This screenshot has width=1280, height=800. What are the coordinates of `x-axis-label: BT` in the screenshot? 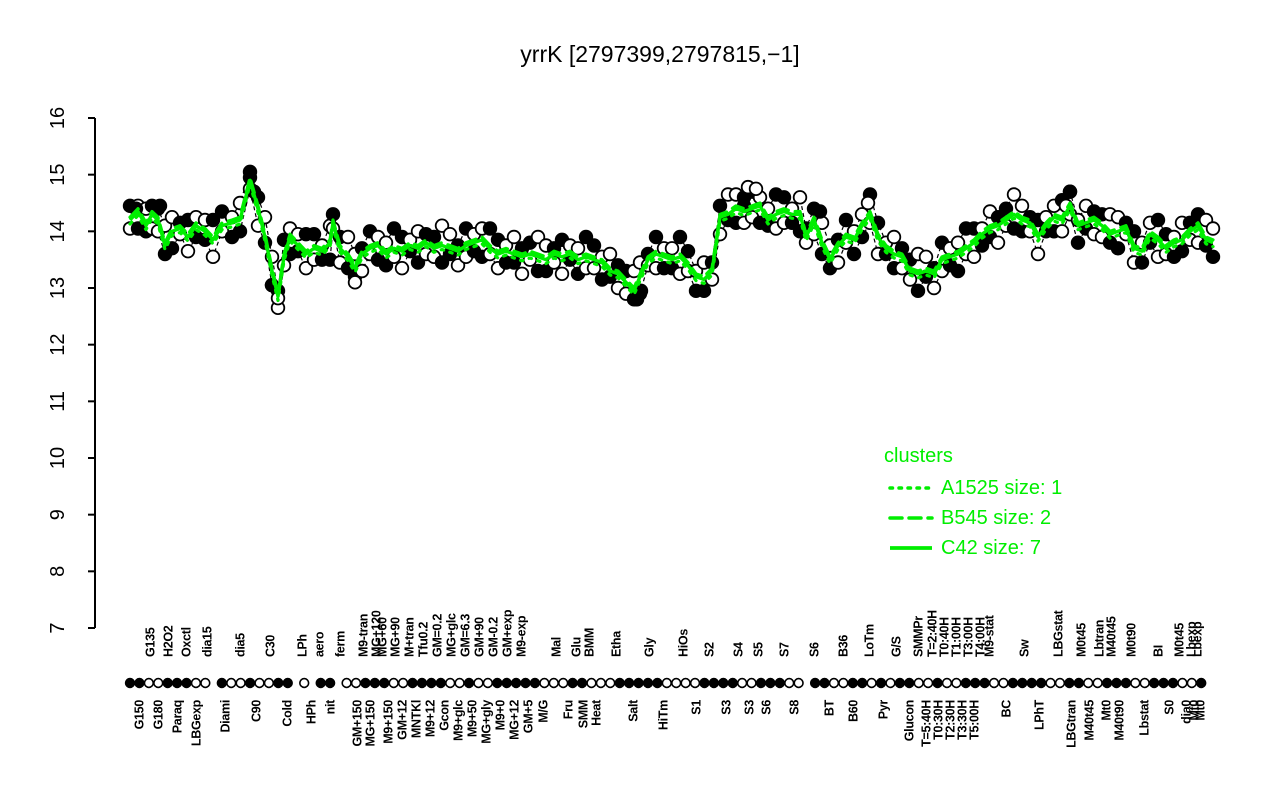 It's located at (830, 707).